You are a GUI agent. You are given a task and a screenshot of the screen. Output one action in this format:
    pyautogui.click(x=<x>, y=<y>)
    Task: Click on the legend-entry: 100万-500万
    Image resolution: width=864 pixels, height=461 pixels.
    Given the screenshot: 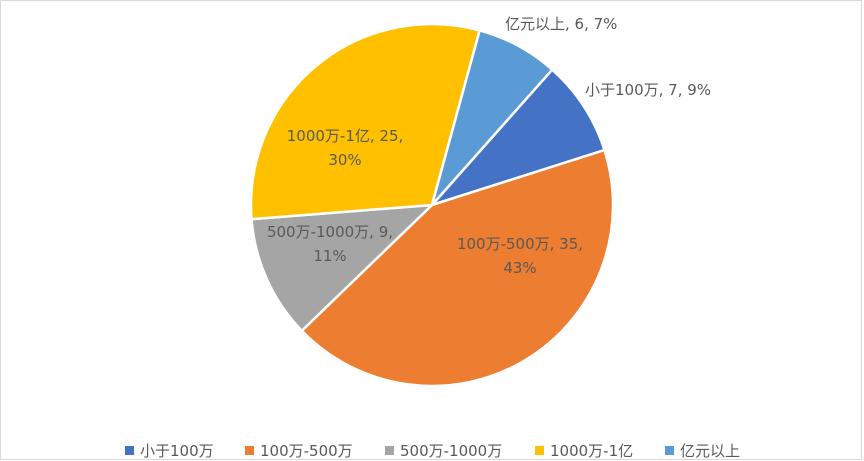 What is the action you would take?
    pyautogui.click(x=299, y=450)
    